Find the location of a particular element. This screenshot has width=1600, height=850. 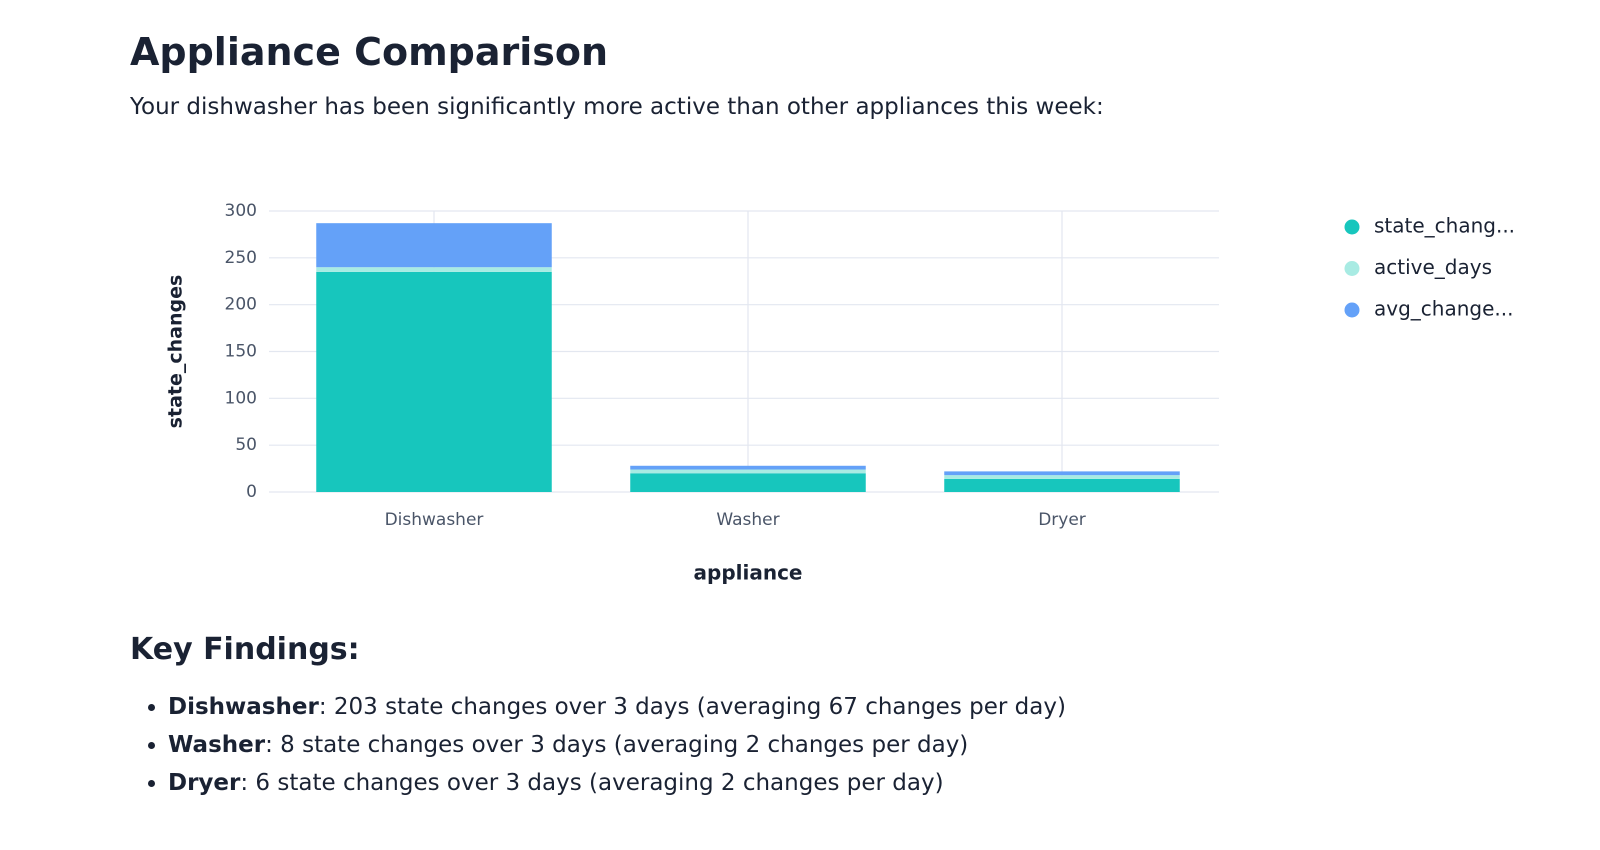

y-tick-label: 200 is located at coordinates (241, 305).